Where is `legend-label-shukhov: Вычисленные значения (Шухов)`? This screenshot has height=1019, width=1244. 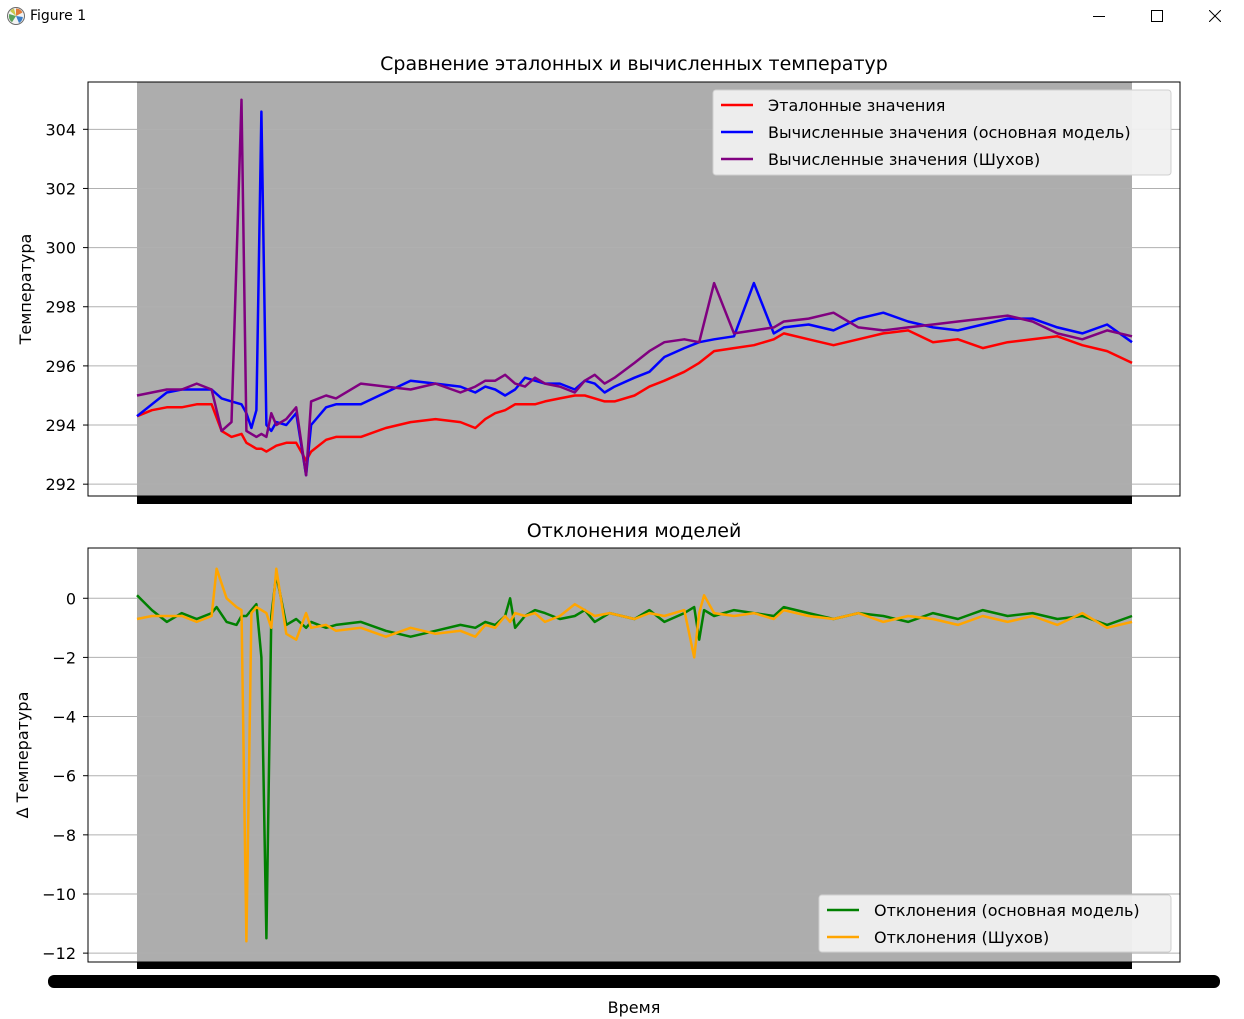 legend-label-shukhov: Вычисленные значения (Шухов) is located at coordinates (904, 159).